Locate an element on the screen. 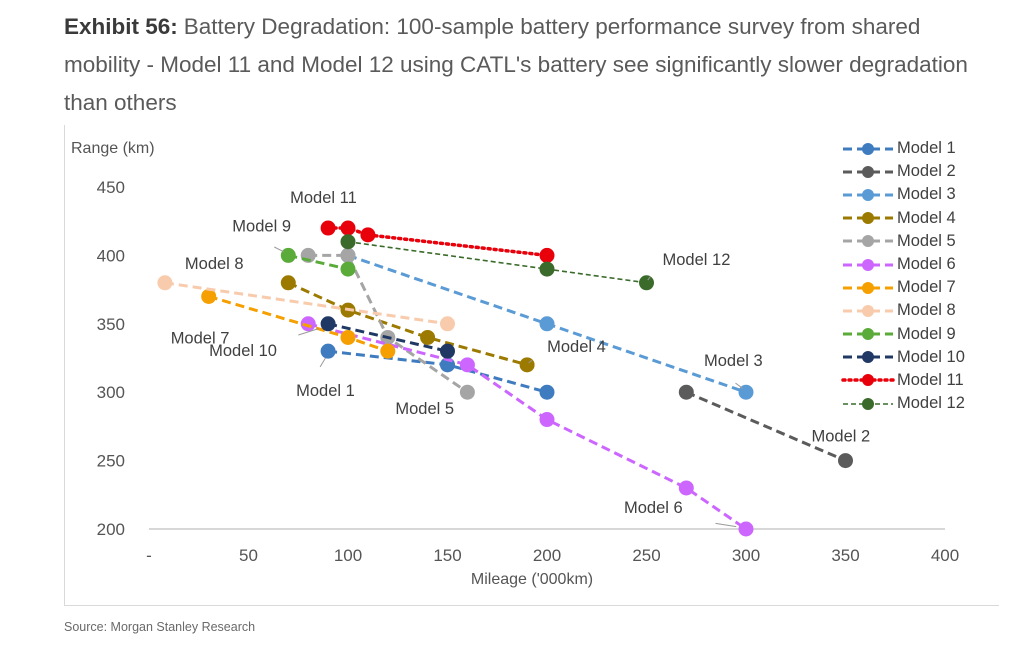  y-tick-label: 250 is located at coordinates (111, 461).